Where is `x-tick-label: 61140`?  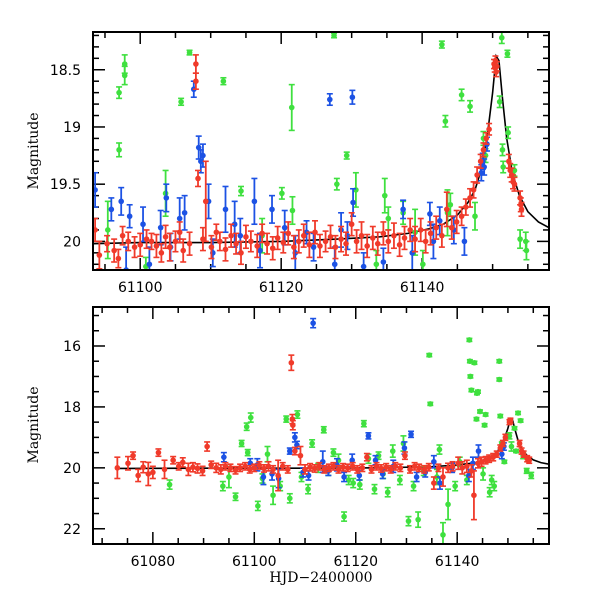 x-tick-label: 61140 is located at coordinates (457, 562).